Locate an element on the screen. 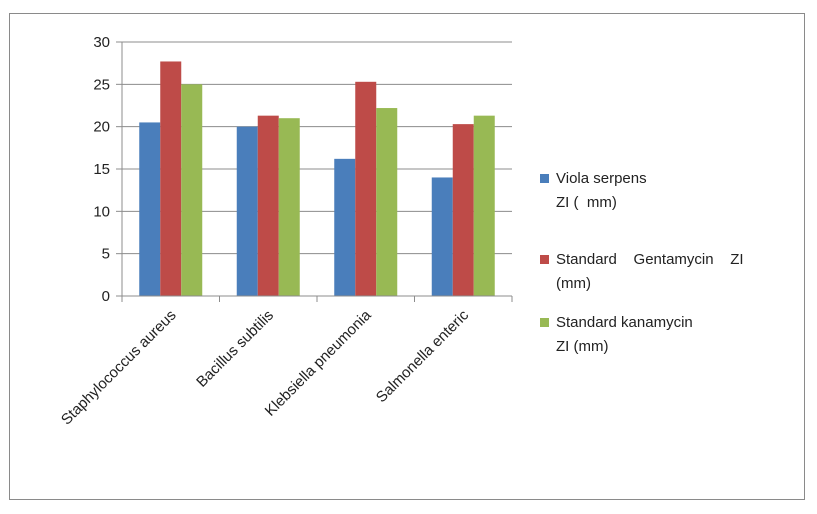  y-tick-label: 20 is located at coordinates (101, 127).